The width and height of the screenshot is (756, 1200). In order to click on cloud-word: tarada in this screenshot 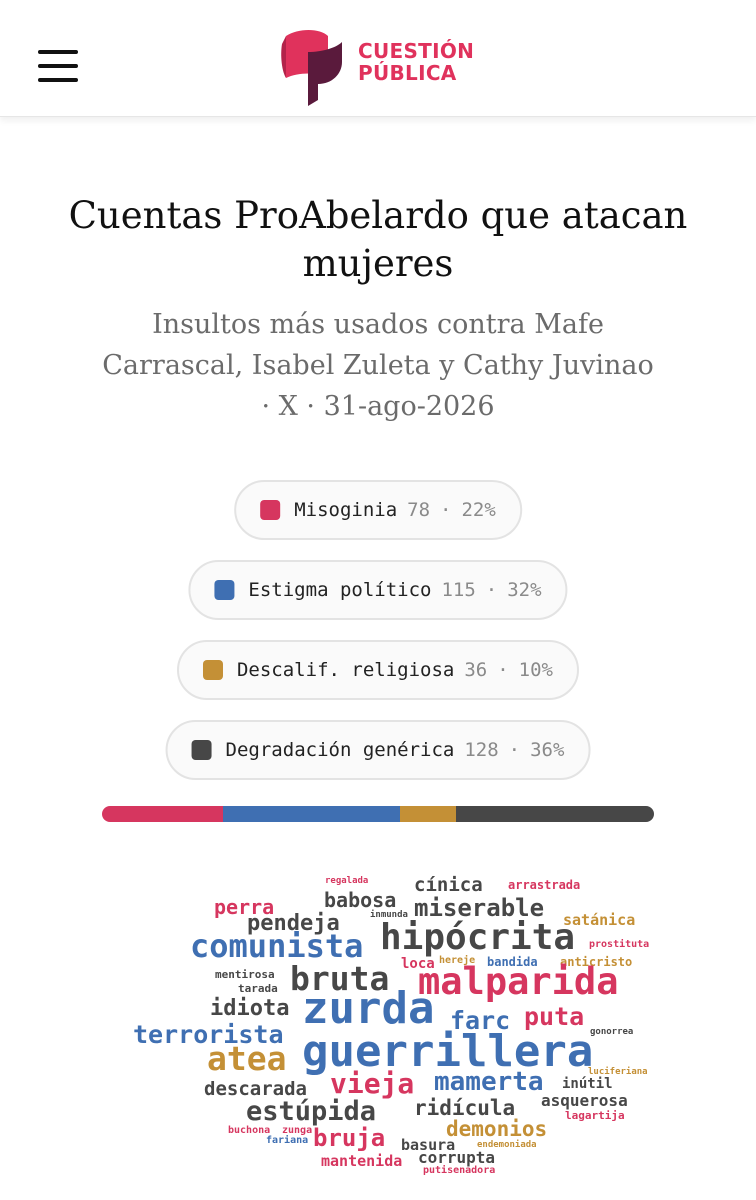, I will do `click(258, 988)`.